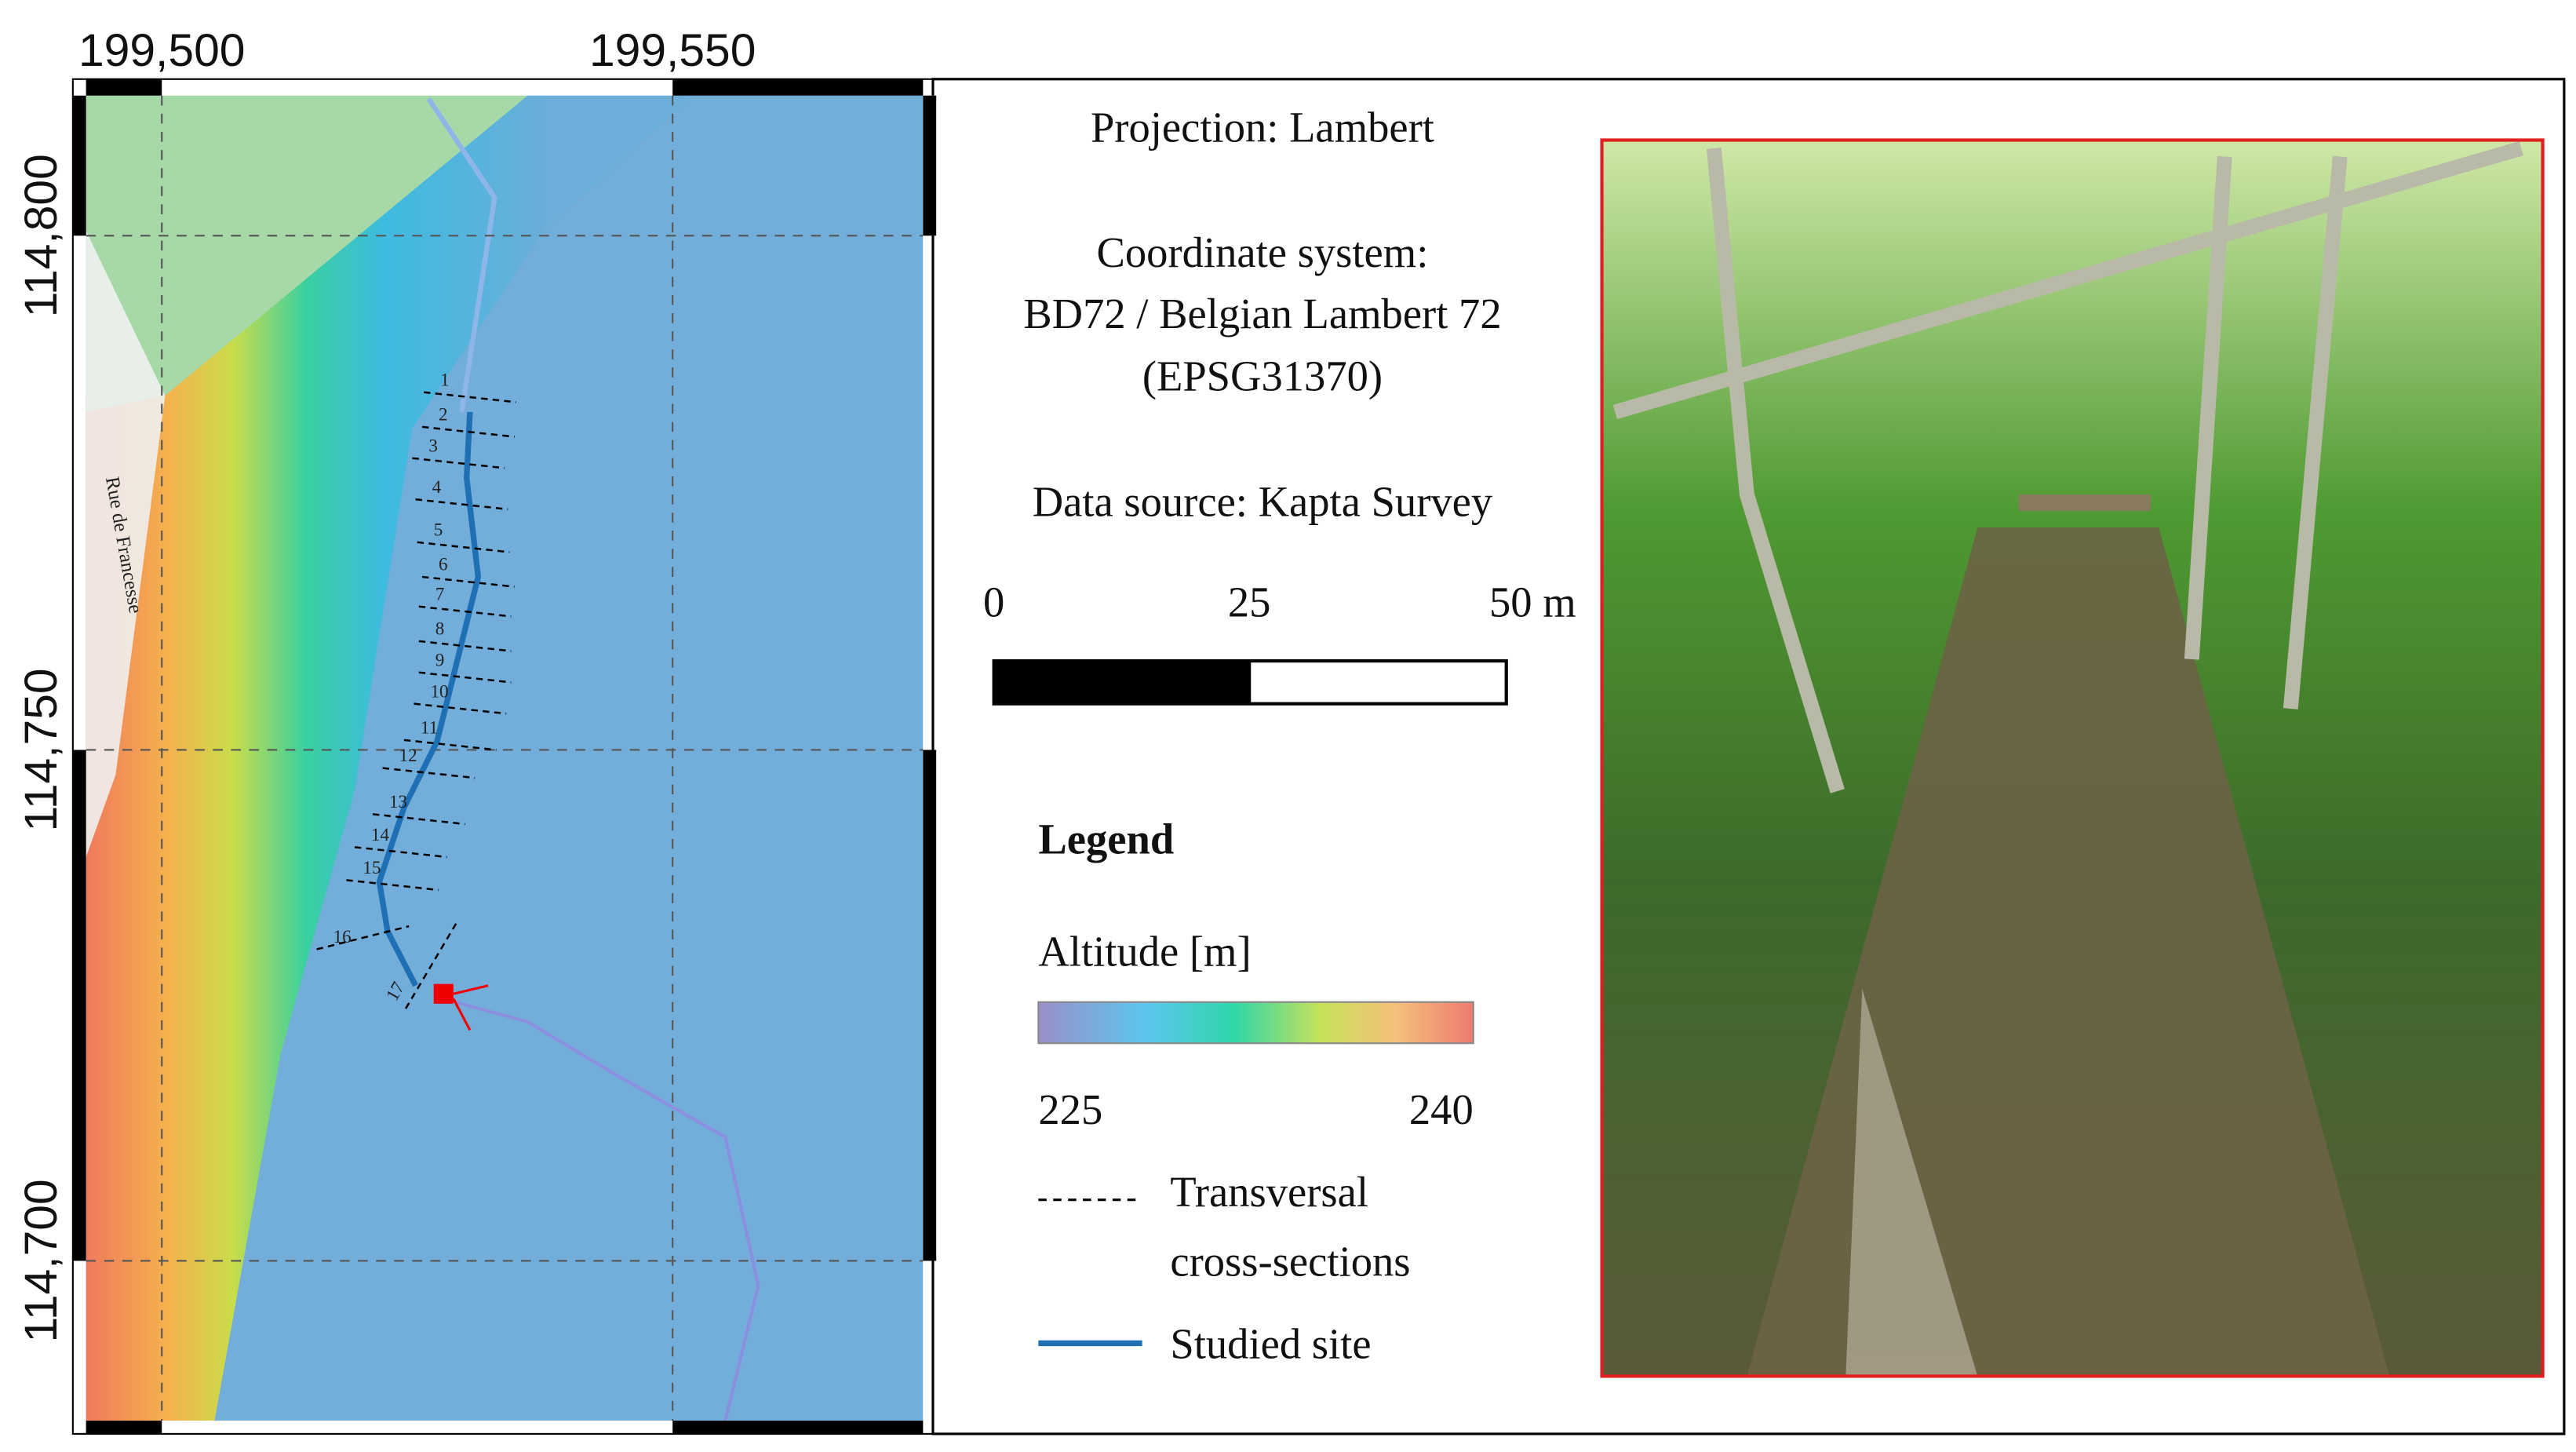 This screenshot has width=2576, height=1452. Describe the element at coordinates (437, 486) in the screenshot. I see `section-label: 4` at that location.